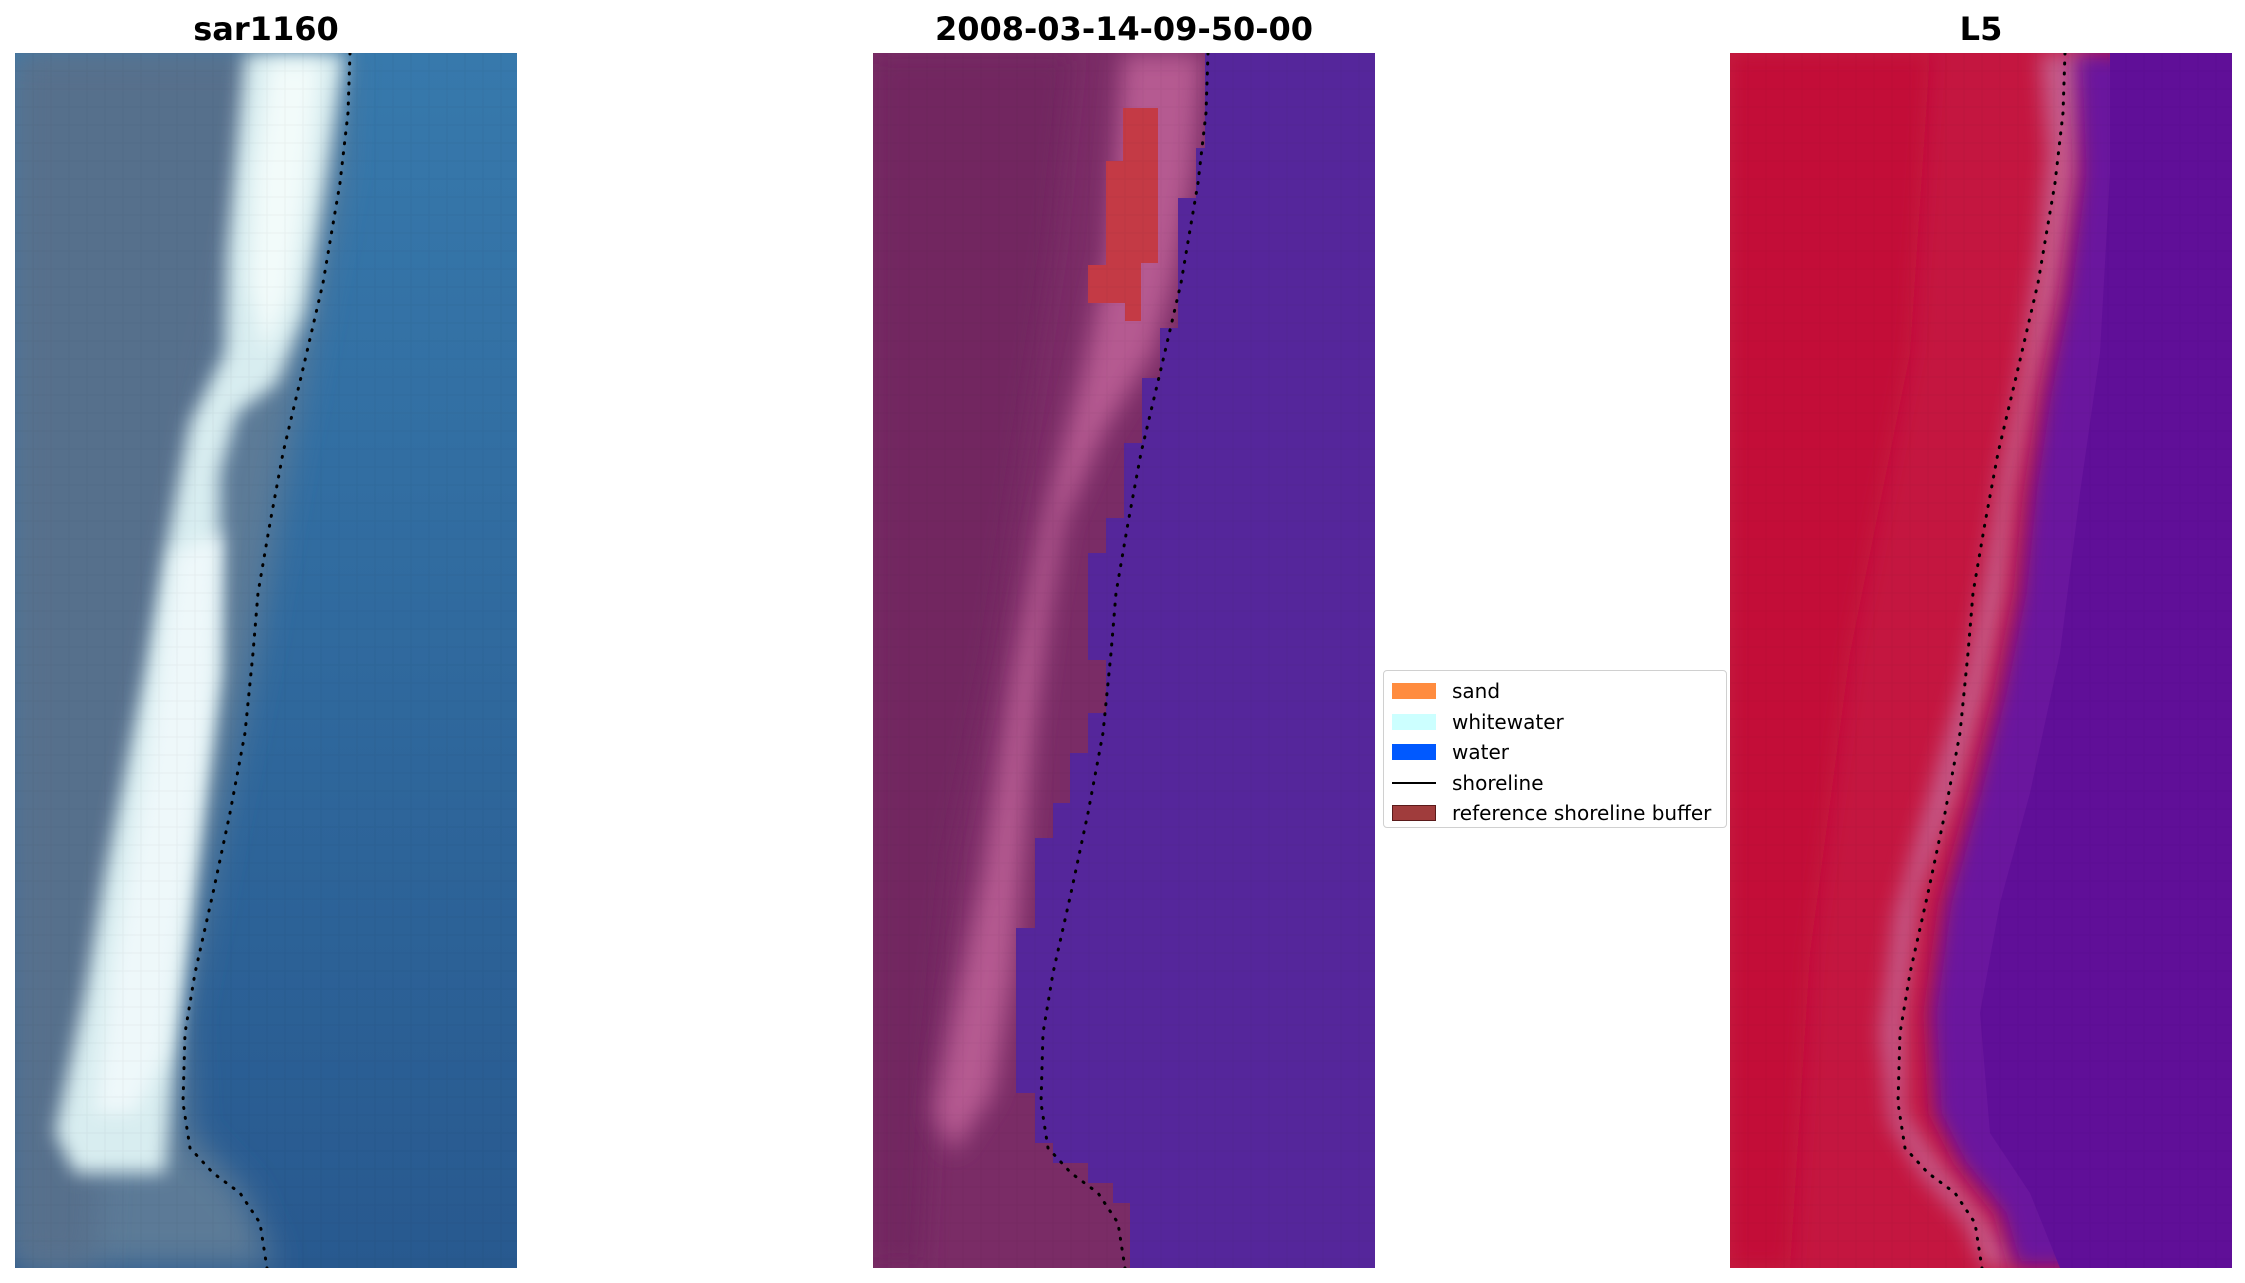  Describe the element at coordinates (1555, 752) in the screenshot. I see `legend-item-water: water` at that location.